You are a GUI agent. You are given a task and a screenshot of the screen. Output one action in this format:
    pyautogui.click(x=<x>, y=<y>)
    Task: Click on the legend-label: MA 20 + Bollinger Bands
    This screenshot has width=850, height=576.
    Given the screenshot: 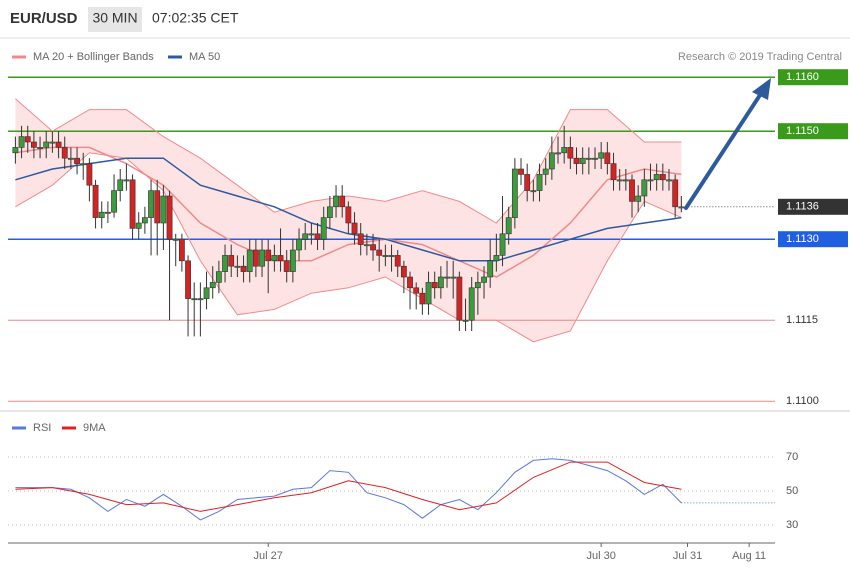 What is the action you would take?
    pyautogui.click(x=93, y=57)
    